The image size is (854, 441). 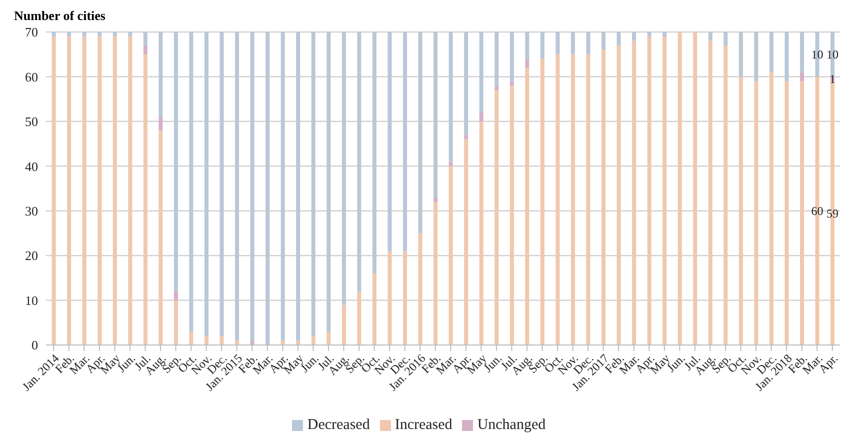 What do you see at coordinates (338, 425) in the screenshot?
I see `legend-label: Decreased` at bounding box center [338, 425].